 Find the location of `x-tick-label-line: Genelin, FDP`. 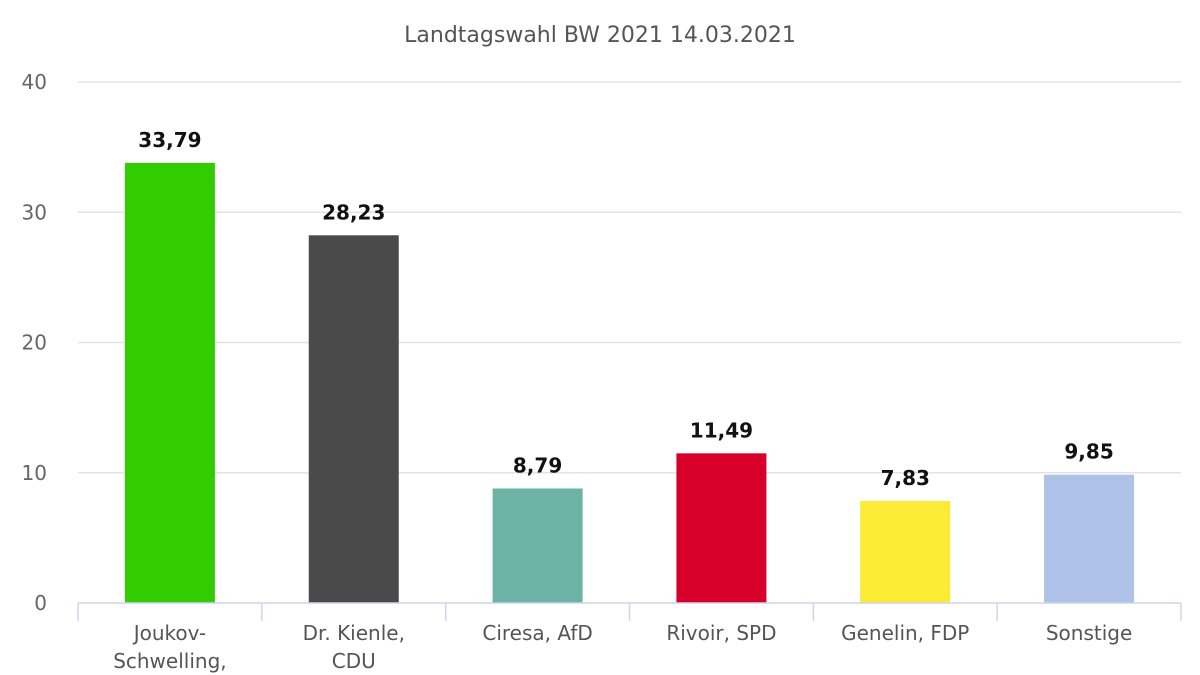

x-tick-label-line: Genelin, FDP is located at coordinates (905, 633).